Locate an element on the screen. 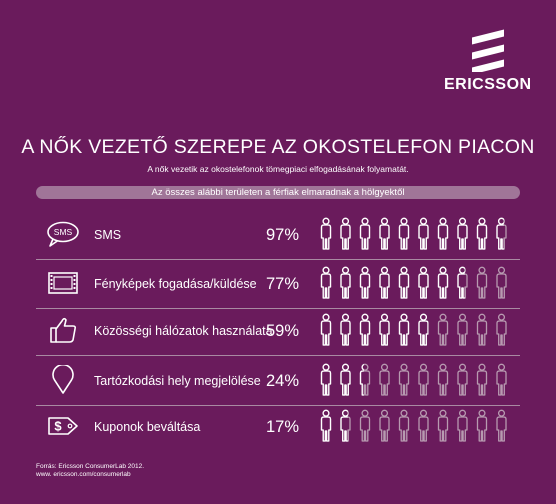 This screenshot has height=504, width=556. ericsson-wordmark: ERICSSON is located at coordinates (488, 84).